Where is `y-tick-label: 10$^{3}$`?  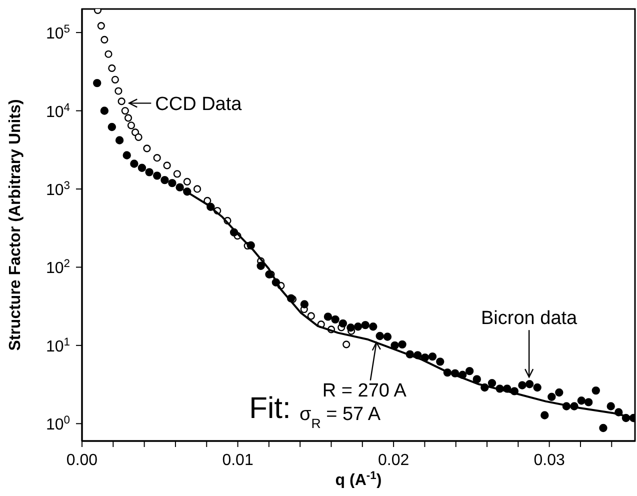 y-tick-label: 10$^{3}$ is located at coordinates (58, 189).